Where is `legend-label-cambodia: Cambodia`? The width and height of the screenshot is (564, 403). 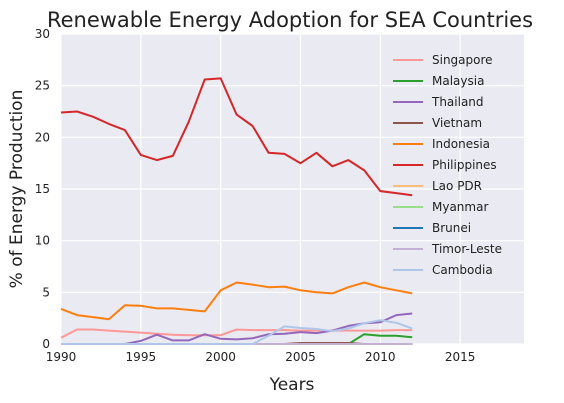 legend-label-cambodia: Cambodia is located at coordinates (462, 270).